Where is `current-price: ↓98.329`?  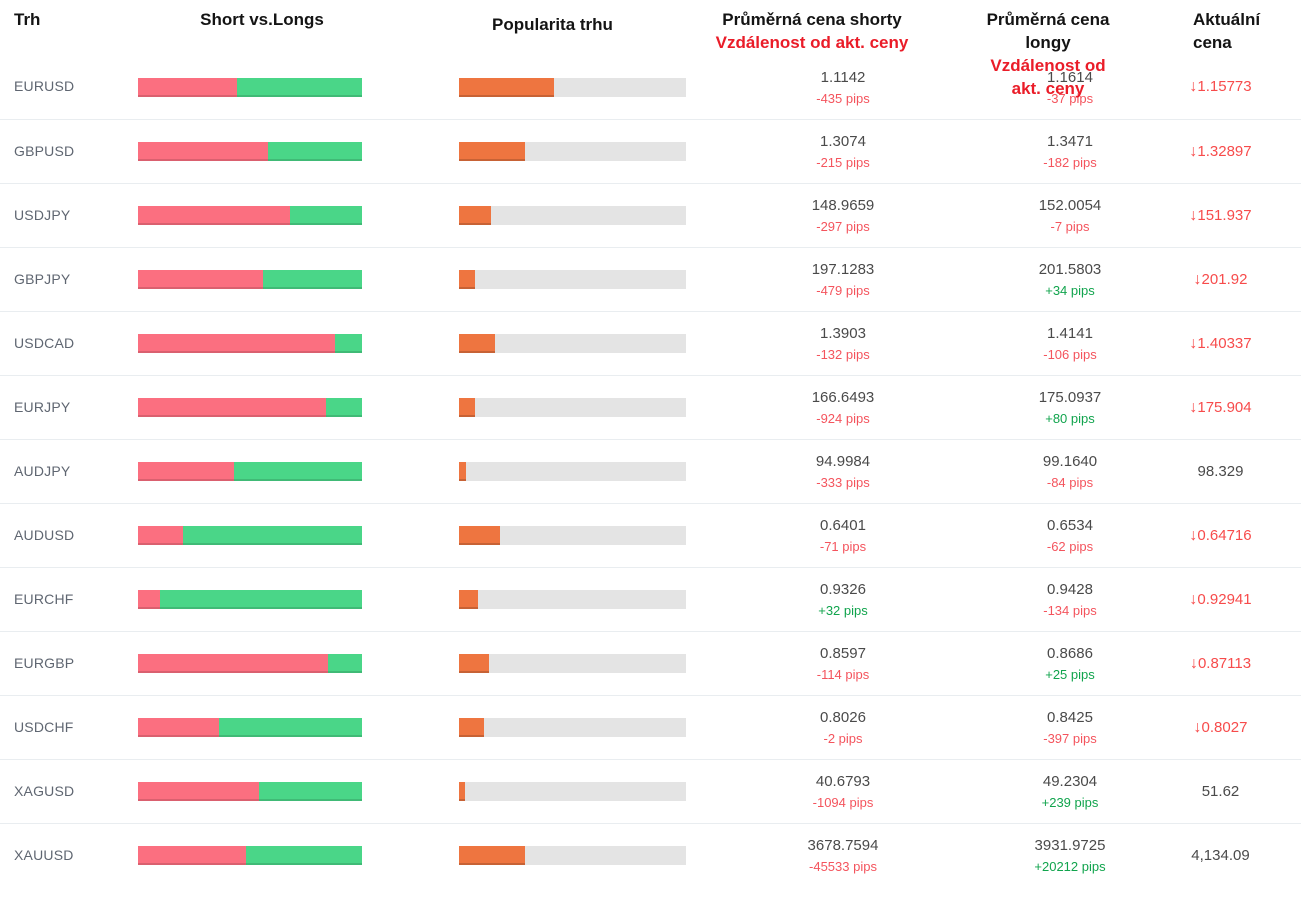 current-price: ↓98.329 is located at coordinates (1221, 471).